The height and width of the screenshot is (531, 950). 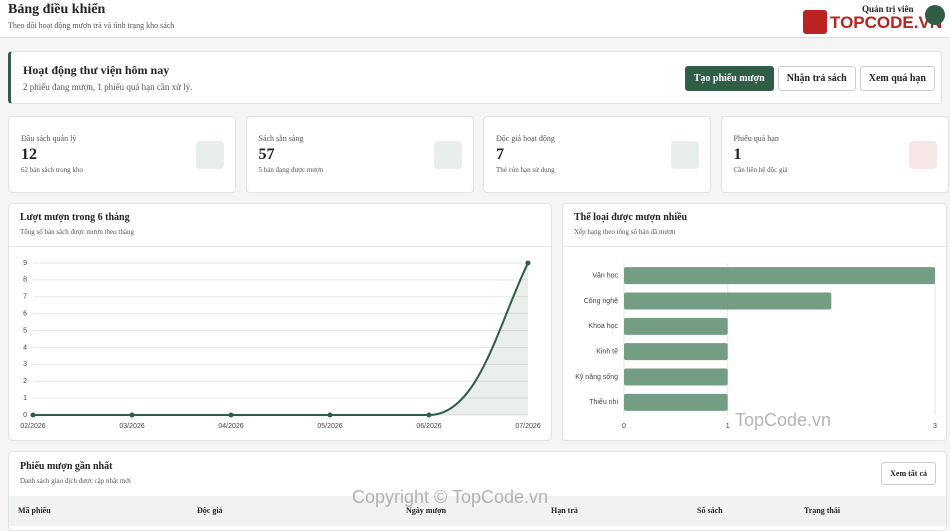 What do you see at coordinates (122, 154) in the screenshot?
I see `stat-card: Đầu sách quản lý 12 62 bản sách trong kho` at bounding box center [122, 154].